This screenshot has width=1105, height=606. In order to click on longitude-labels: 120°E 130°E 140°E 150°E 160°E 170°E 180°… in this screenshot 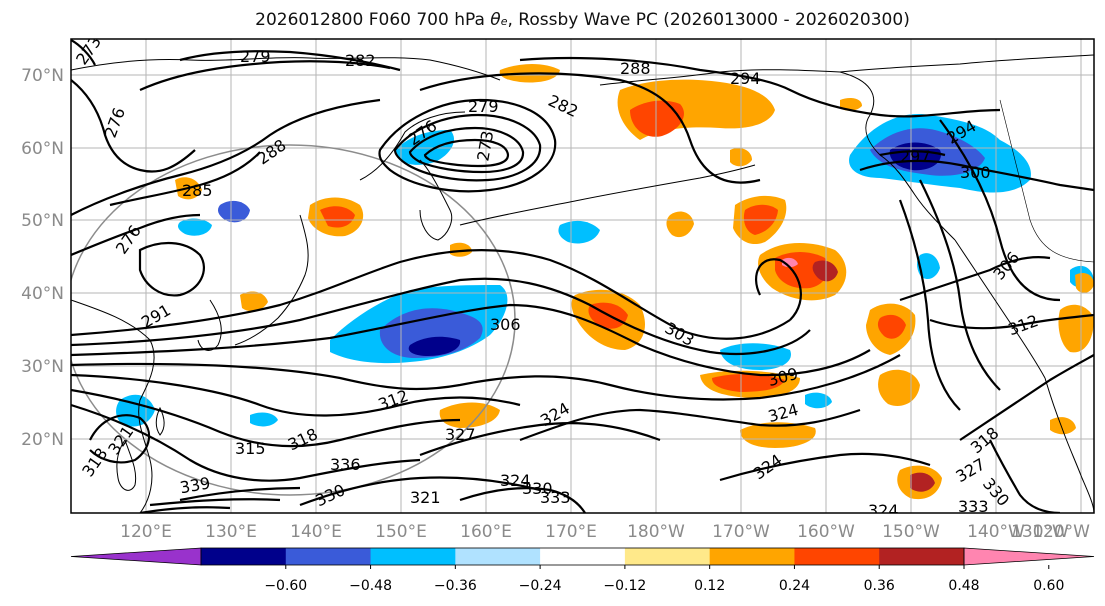, I will do `click(605, 532)`.